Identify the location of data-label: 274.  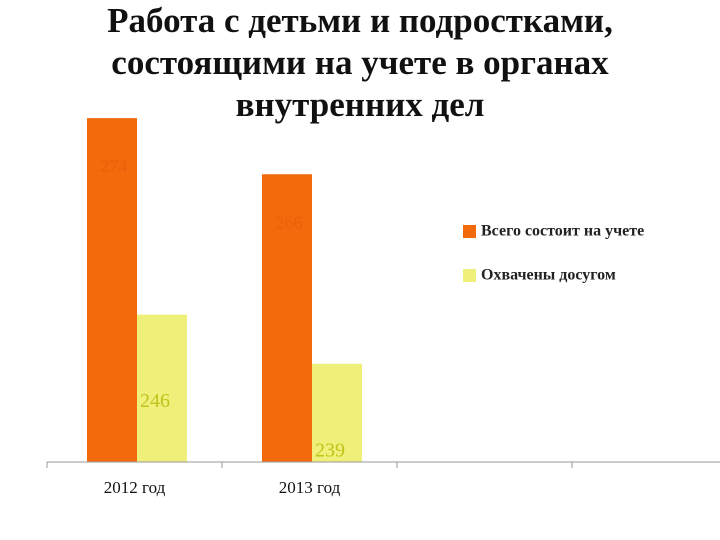
(114, 166).